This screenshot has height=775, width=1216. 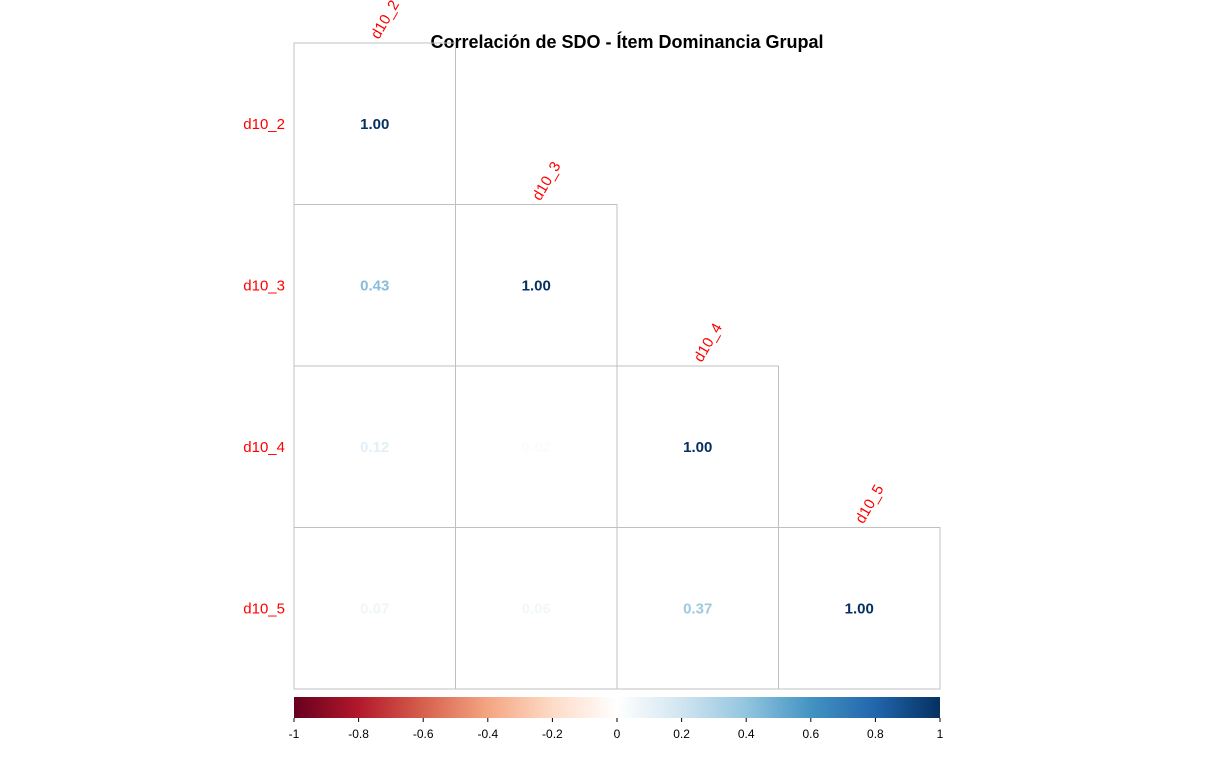 What do you see at coordinates (536, 447) in the screenshot?
I see `cell-value: 0.02` at bounding box center [536, 447].